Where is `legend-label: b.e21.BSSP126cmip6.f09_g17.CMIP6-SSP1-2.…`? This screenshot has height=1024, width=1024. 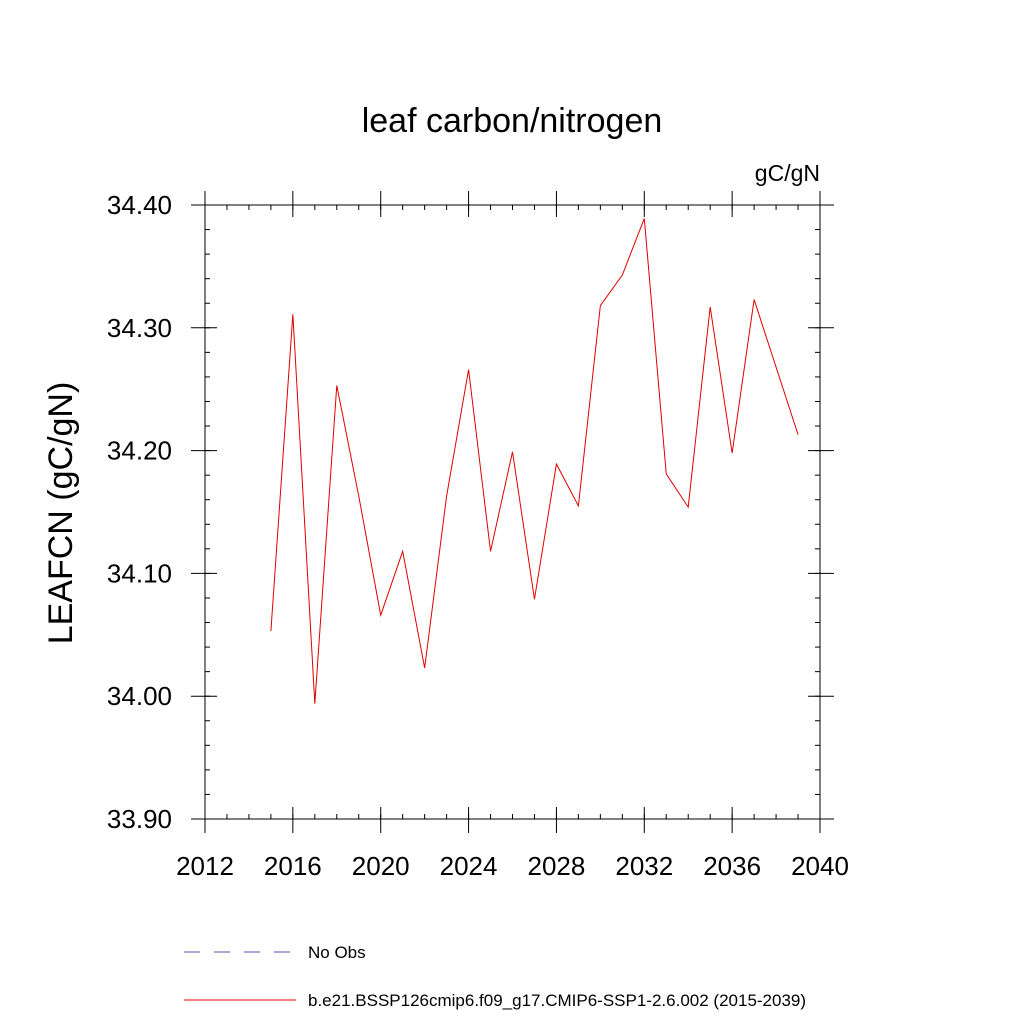 legend-label: b.e21.BSSP126cmip6.f09_g17.CMIP6-SSP1-2.… is located at coordinates (557, 1000).